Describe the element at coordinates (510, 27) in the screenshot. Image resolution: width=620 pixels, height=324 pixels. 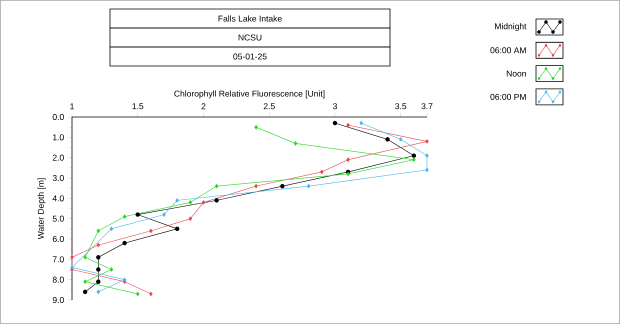
I see `legend-label: Midnight` at that location.